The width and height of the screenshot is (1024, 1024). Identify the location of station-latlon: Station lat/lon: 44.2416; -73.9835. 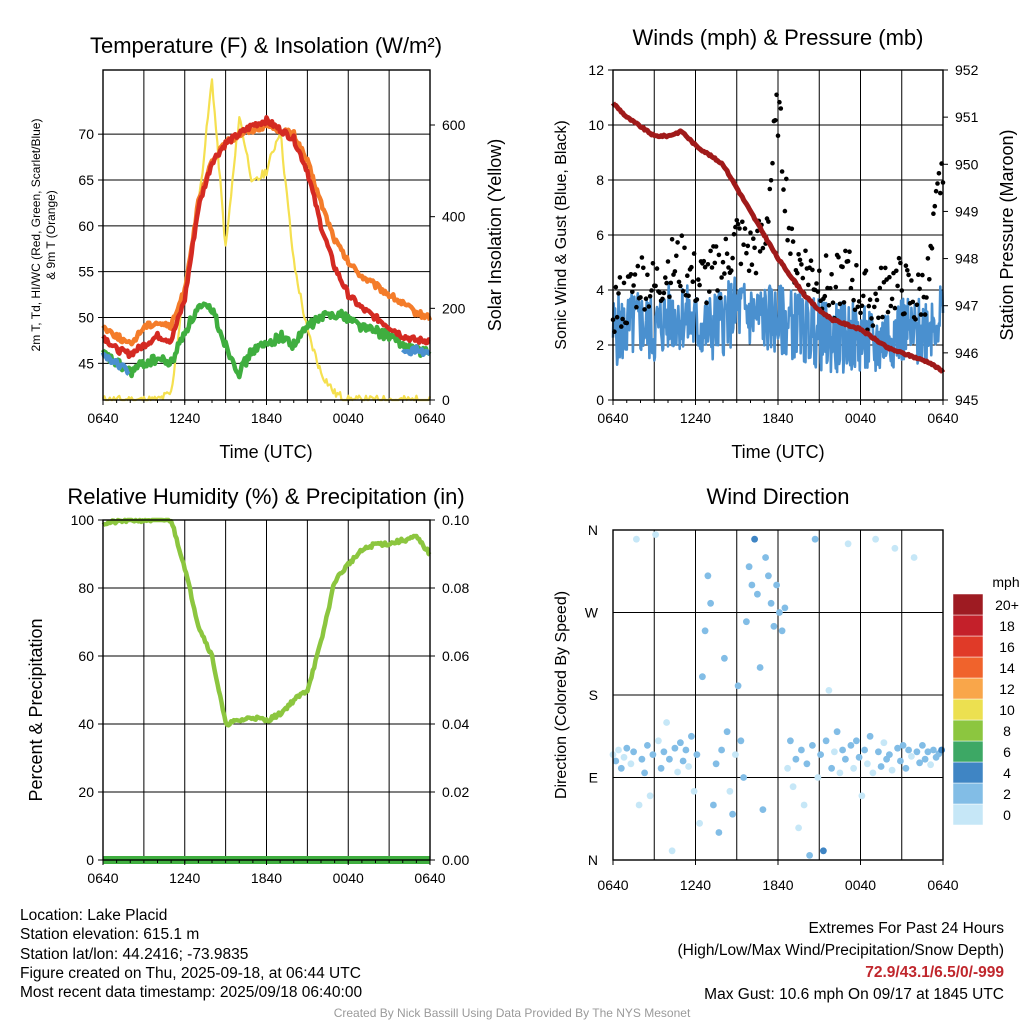
(134, 954).